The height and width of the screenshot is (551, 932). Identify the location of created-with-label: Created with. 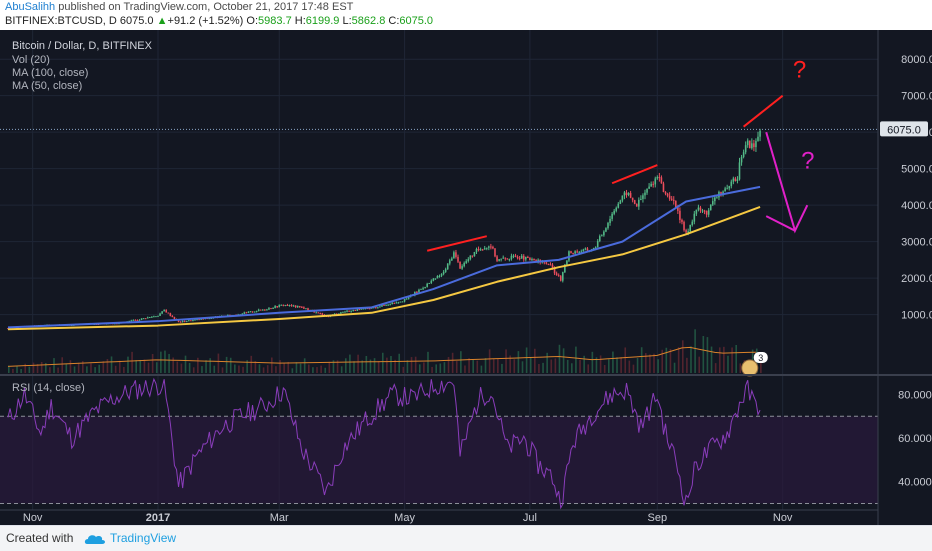
(40, 538).